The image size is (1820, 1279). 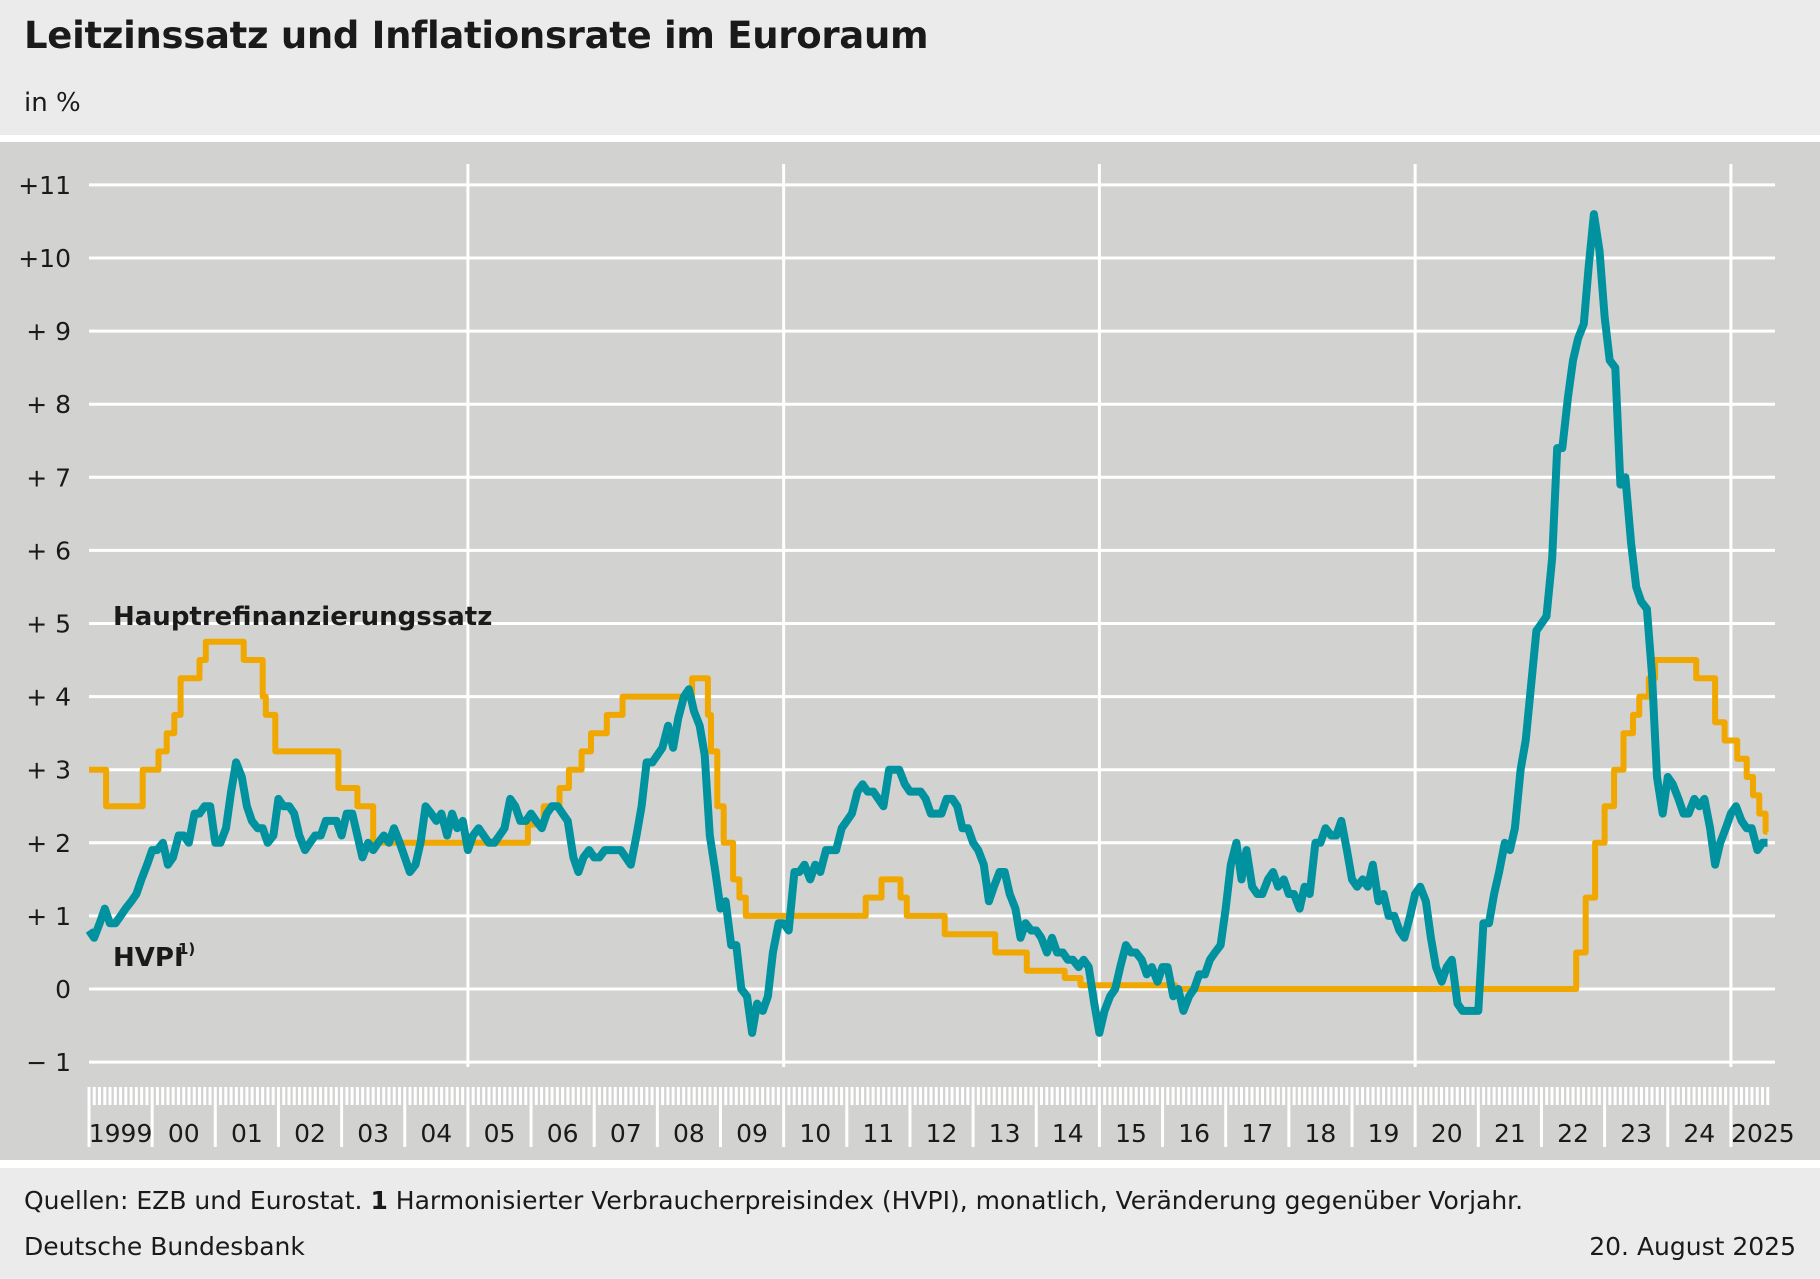 What do you see at coordinates (48, 1062) in the screenshot?
I see `y-tick-label: − 1` at bounding box center [48, 1062].